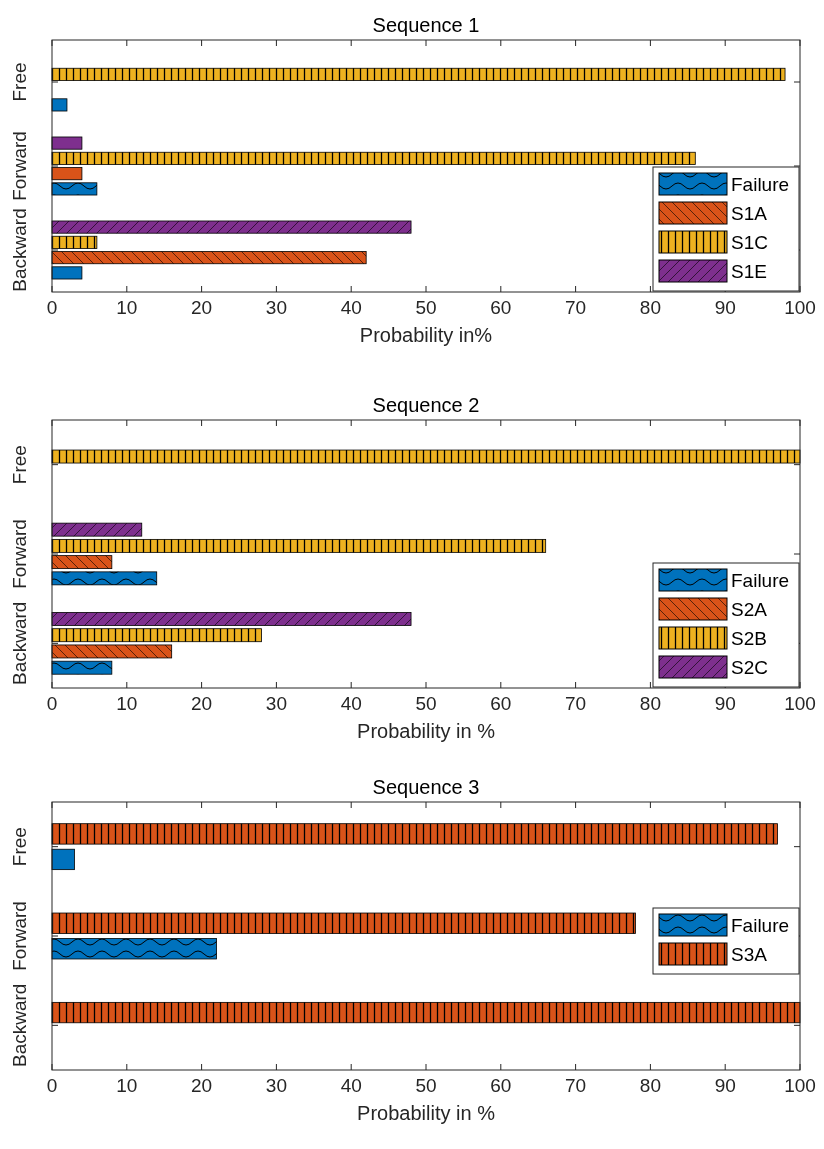  I want to click on x-axis-title: Probability in%, so click(426, 335).